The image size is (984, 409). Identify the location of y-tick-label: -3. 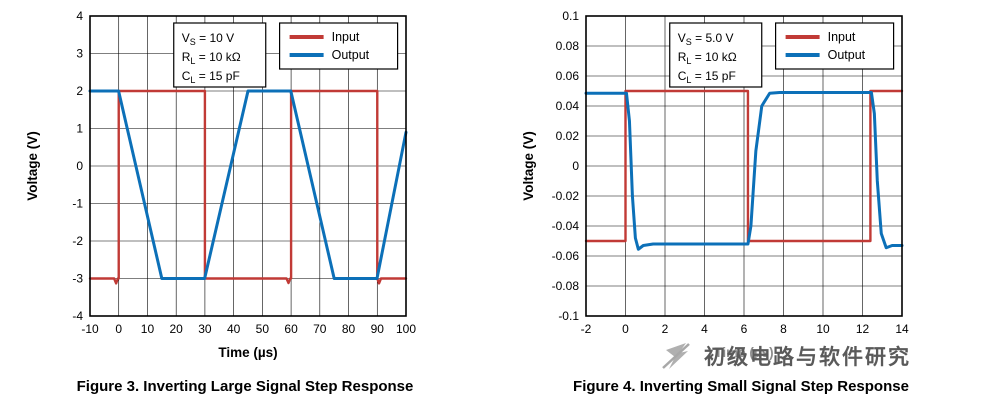
(77, 279).